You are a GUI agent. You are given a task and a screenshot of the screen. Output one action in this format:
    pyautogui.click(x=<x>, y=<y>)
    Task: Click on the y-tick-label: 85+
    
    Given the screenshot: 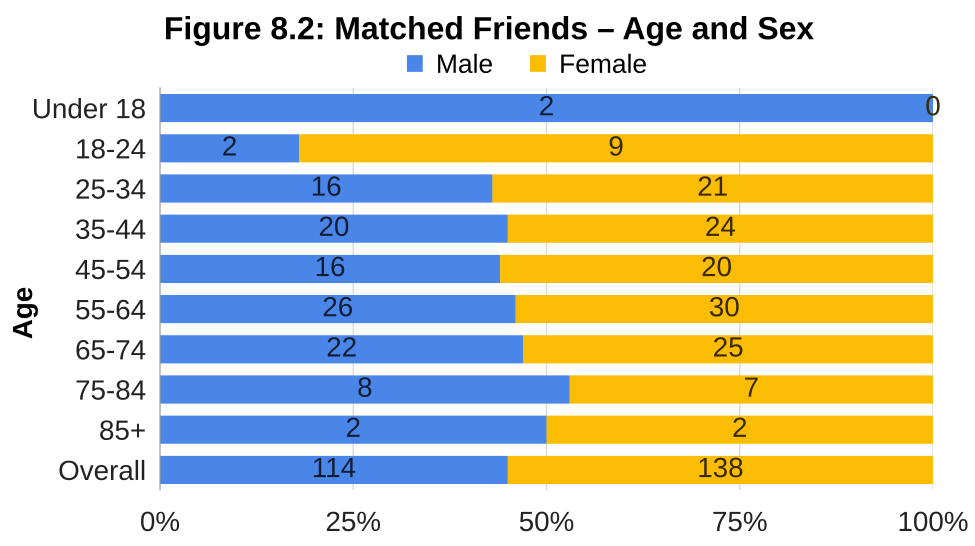 What is the action you would take?
    pyautogui.click(x=122, y=430)
    